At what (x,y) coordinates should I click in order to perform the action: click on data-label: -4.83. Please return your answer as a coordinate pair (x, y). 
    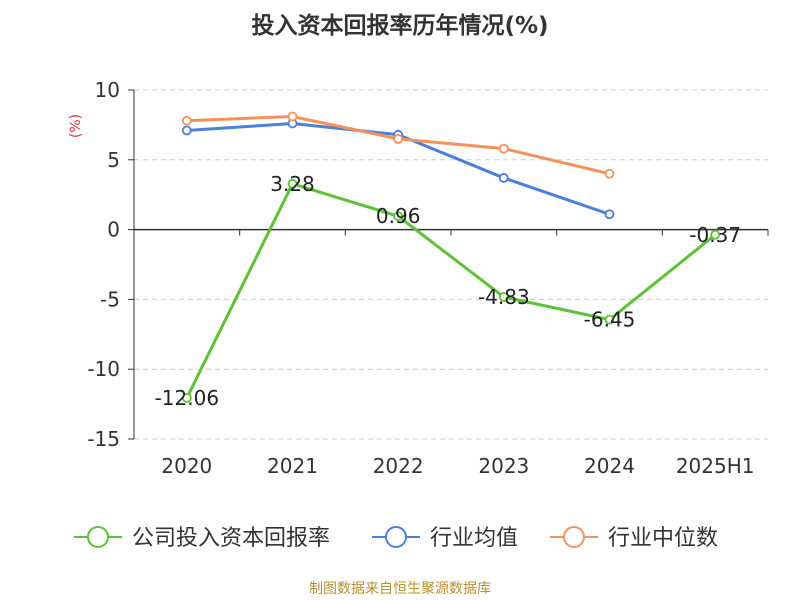
    Looking at the image, I should click on (504, 297).